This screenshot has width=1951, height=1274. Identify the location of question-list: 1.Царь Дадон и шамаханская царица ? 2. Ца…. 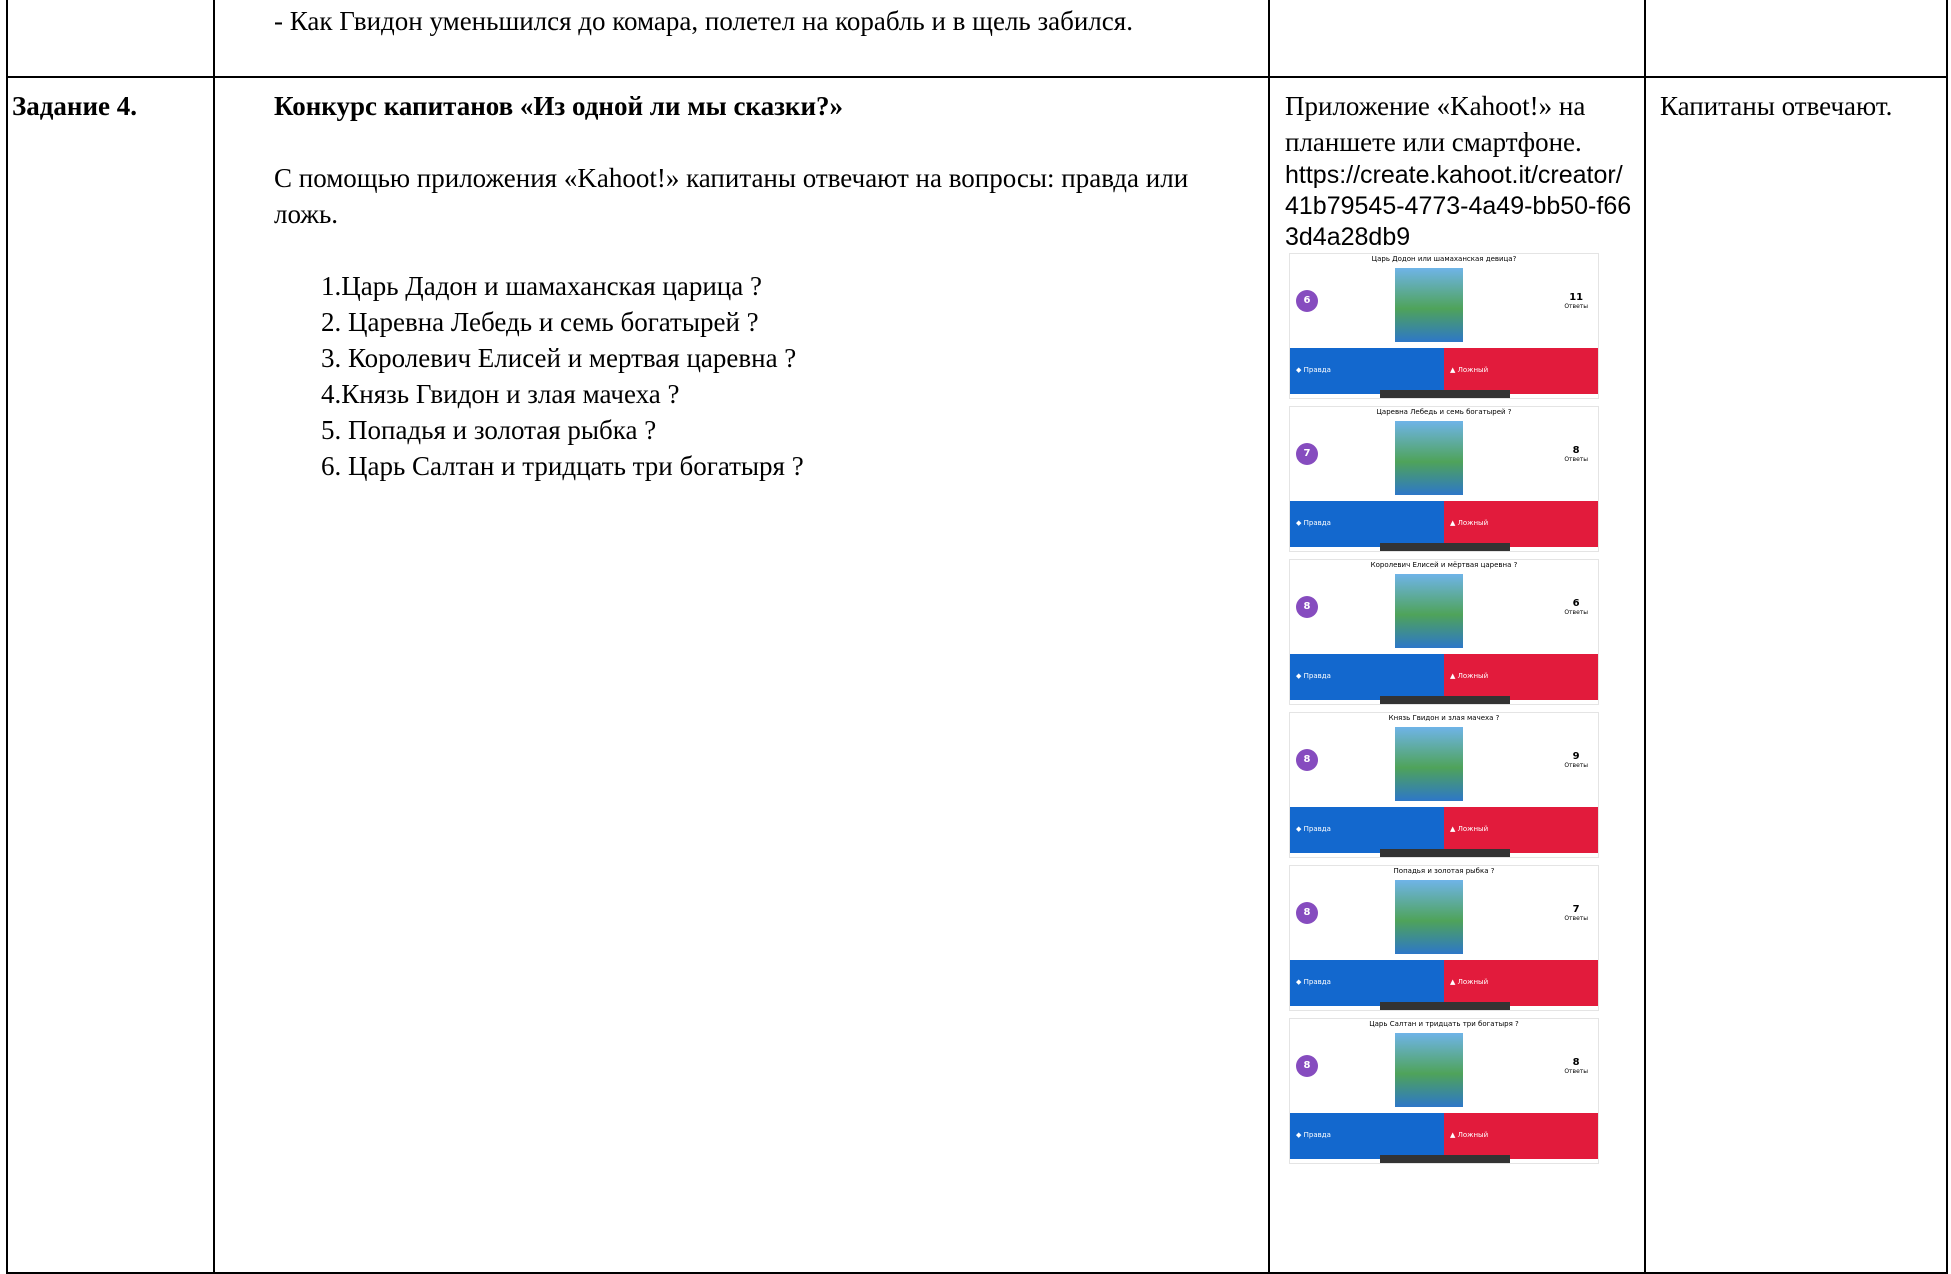
(562, 376).